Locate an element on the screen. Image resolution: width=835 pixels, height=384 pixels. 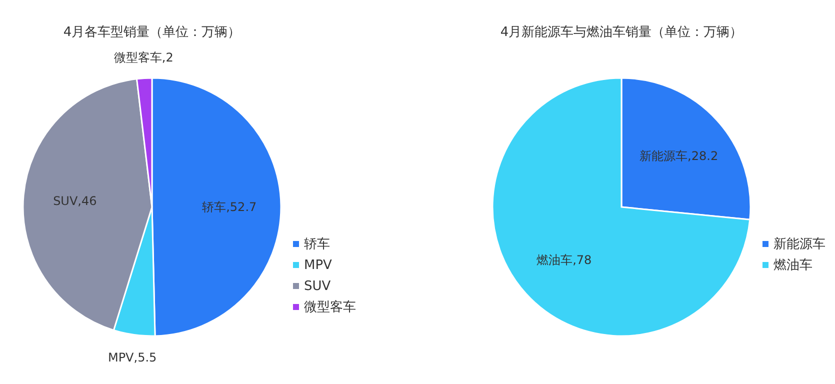
legend-label: 新能源车 is located at coordinates (800, 244).